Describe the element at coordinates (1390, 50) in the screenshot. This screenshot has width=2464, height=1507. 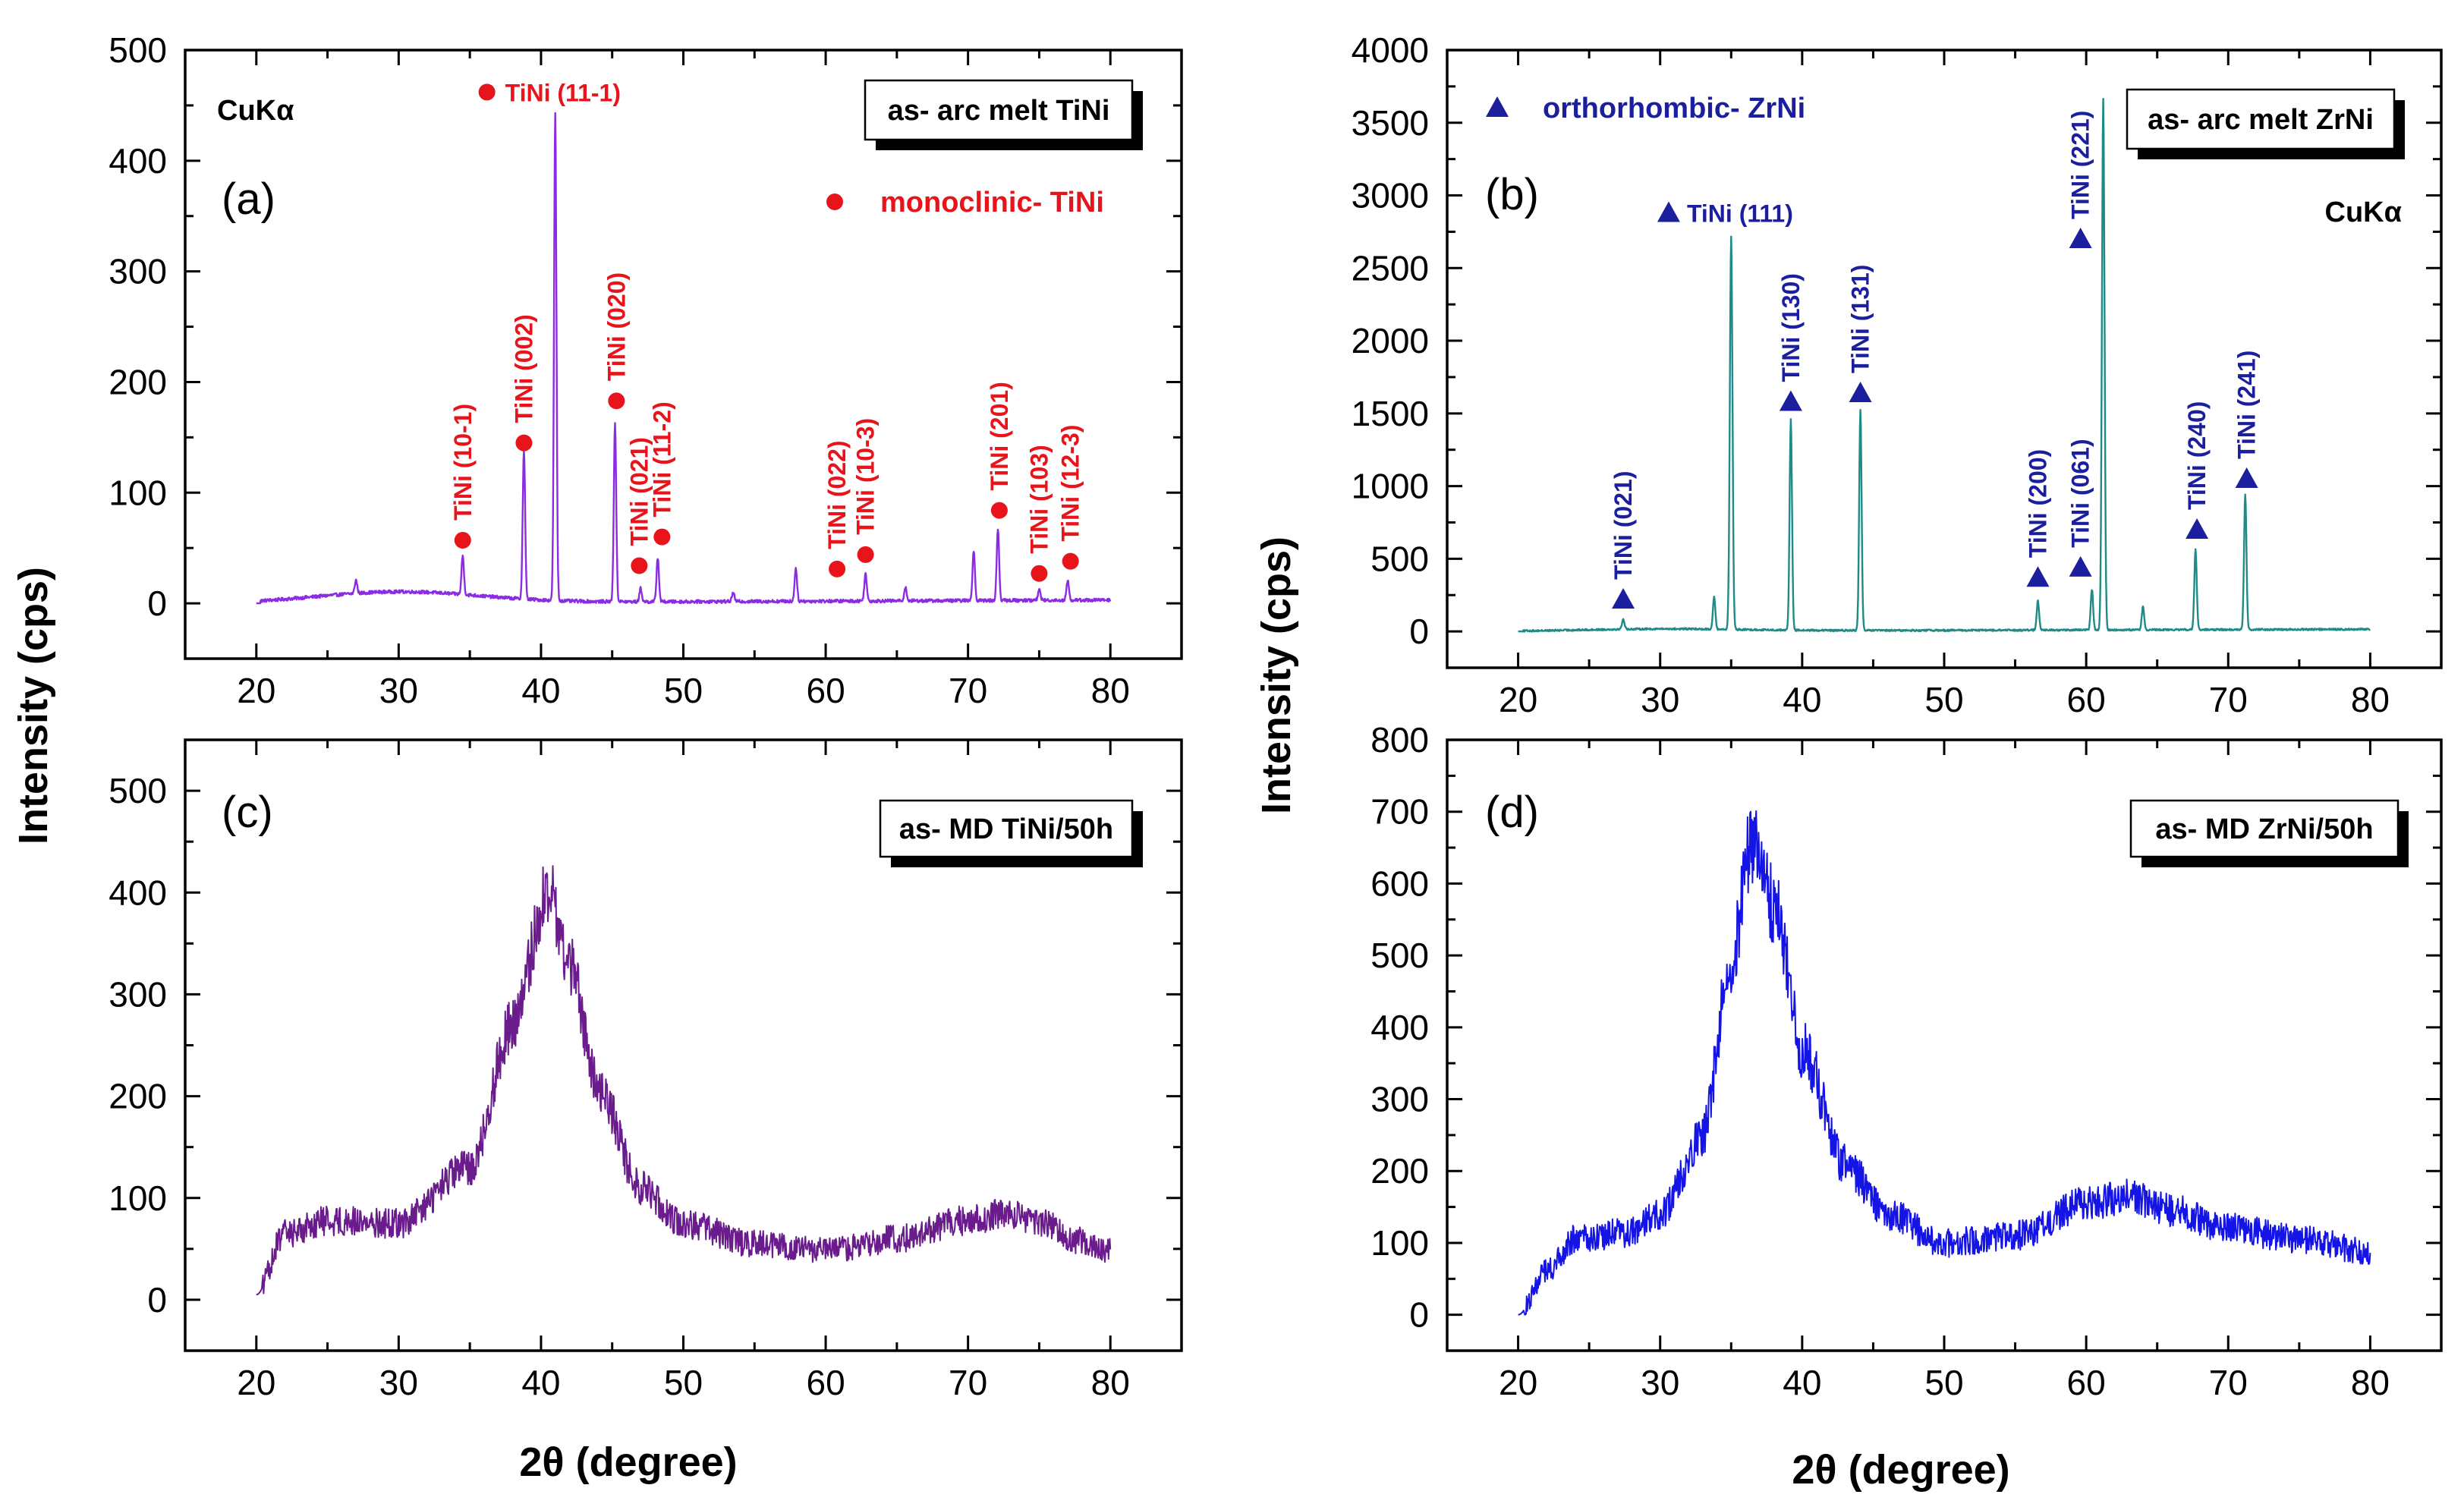
I see `y-tick-label: 4000` at that location.